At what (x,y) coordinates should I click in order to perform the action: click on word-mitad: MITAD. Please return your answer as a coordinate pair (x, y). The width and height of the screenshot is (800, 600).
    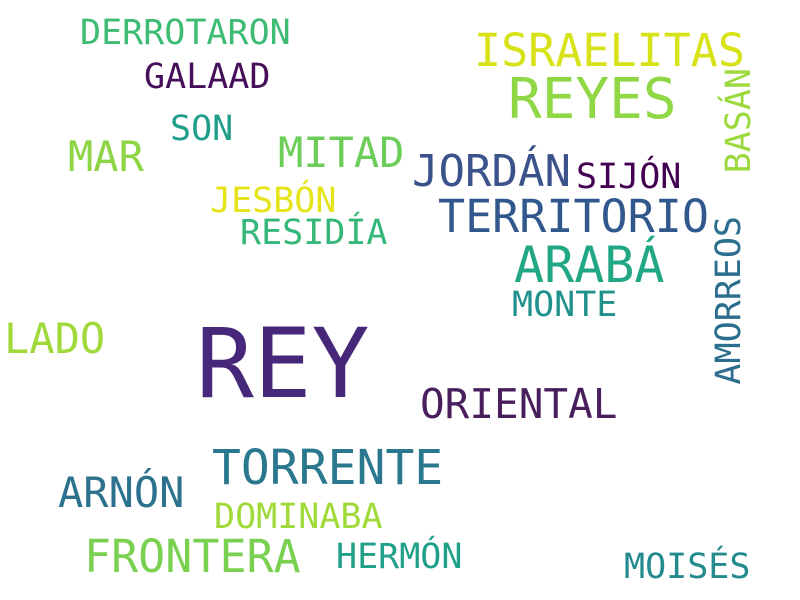
    Looking at the image, I should click on (341, 152).